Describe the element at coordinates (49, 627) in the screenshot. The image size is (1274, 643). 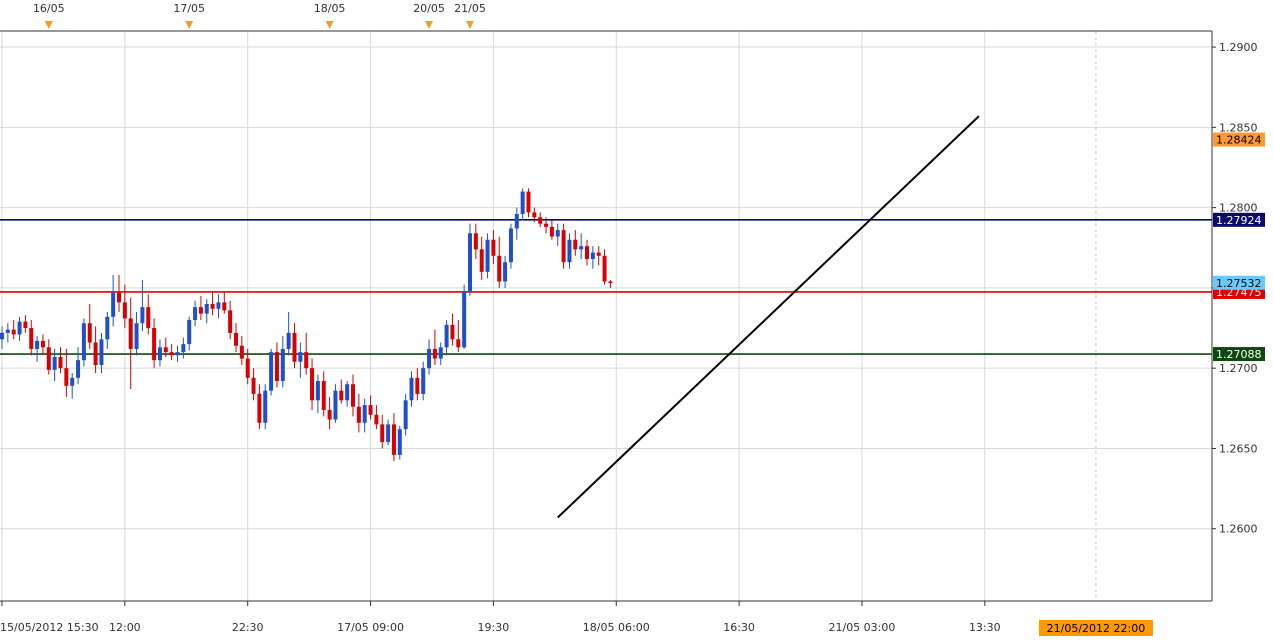
I see `x-tick-label: 15/05/2012 15:30` at that location.